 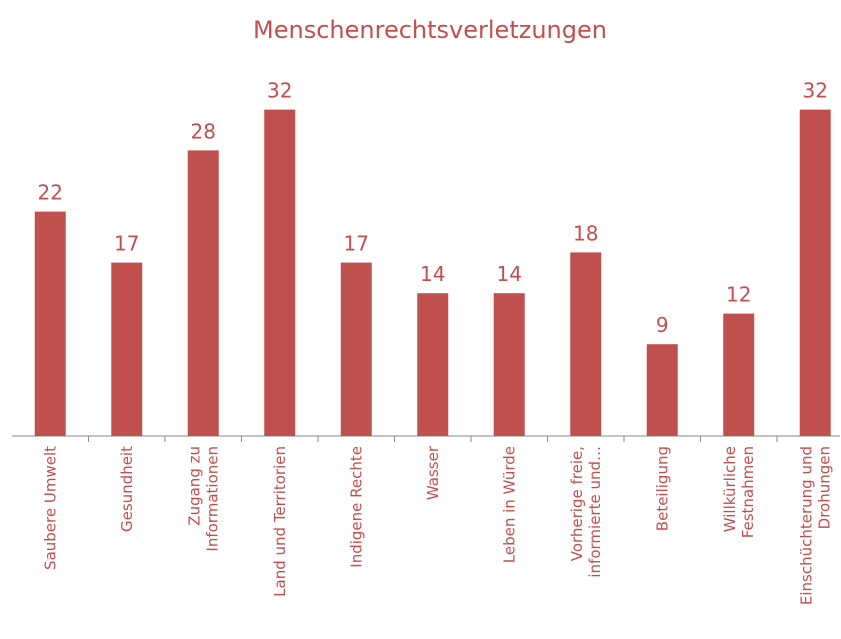 What do you see at coordinates (430, 30) in the screenshot?
I see `chart-title: Menschenrechtsverletzungen` at bounding box center [430, 30].